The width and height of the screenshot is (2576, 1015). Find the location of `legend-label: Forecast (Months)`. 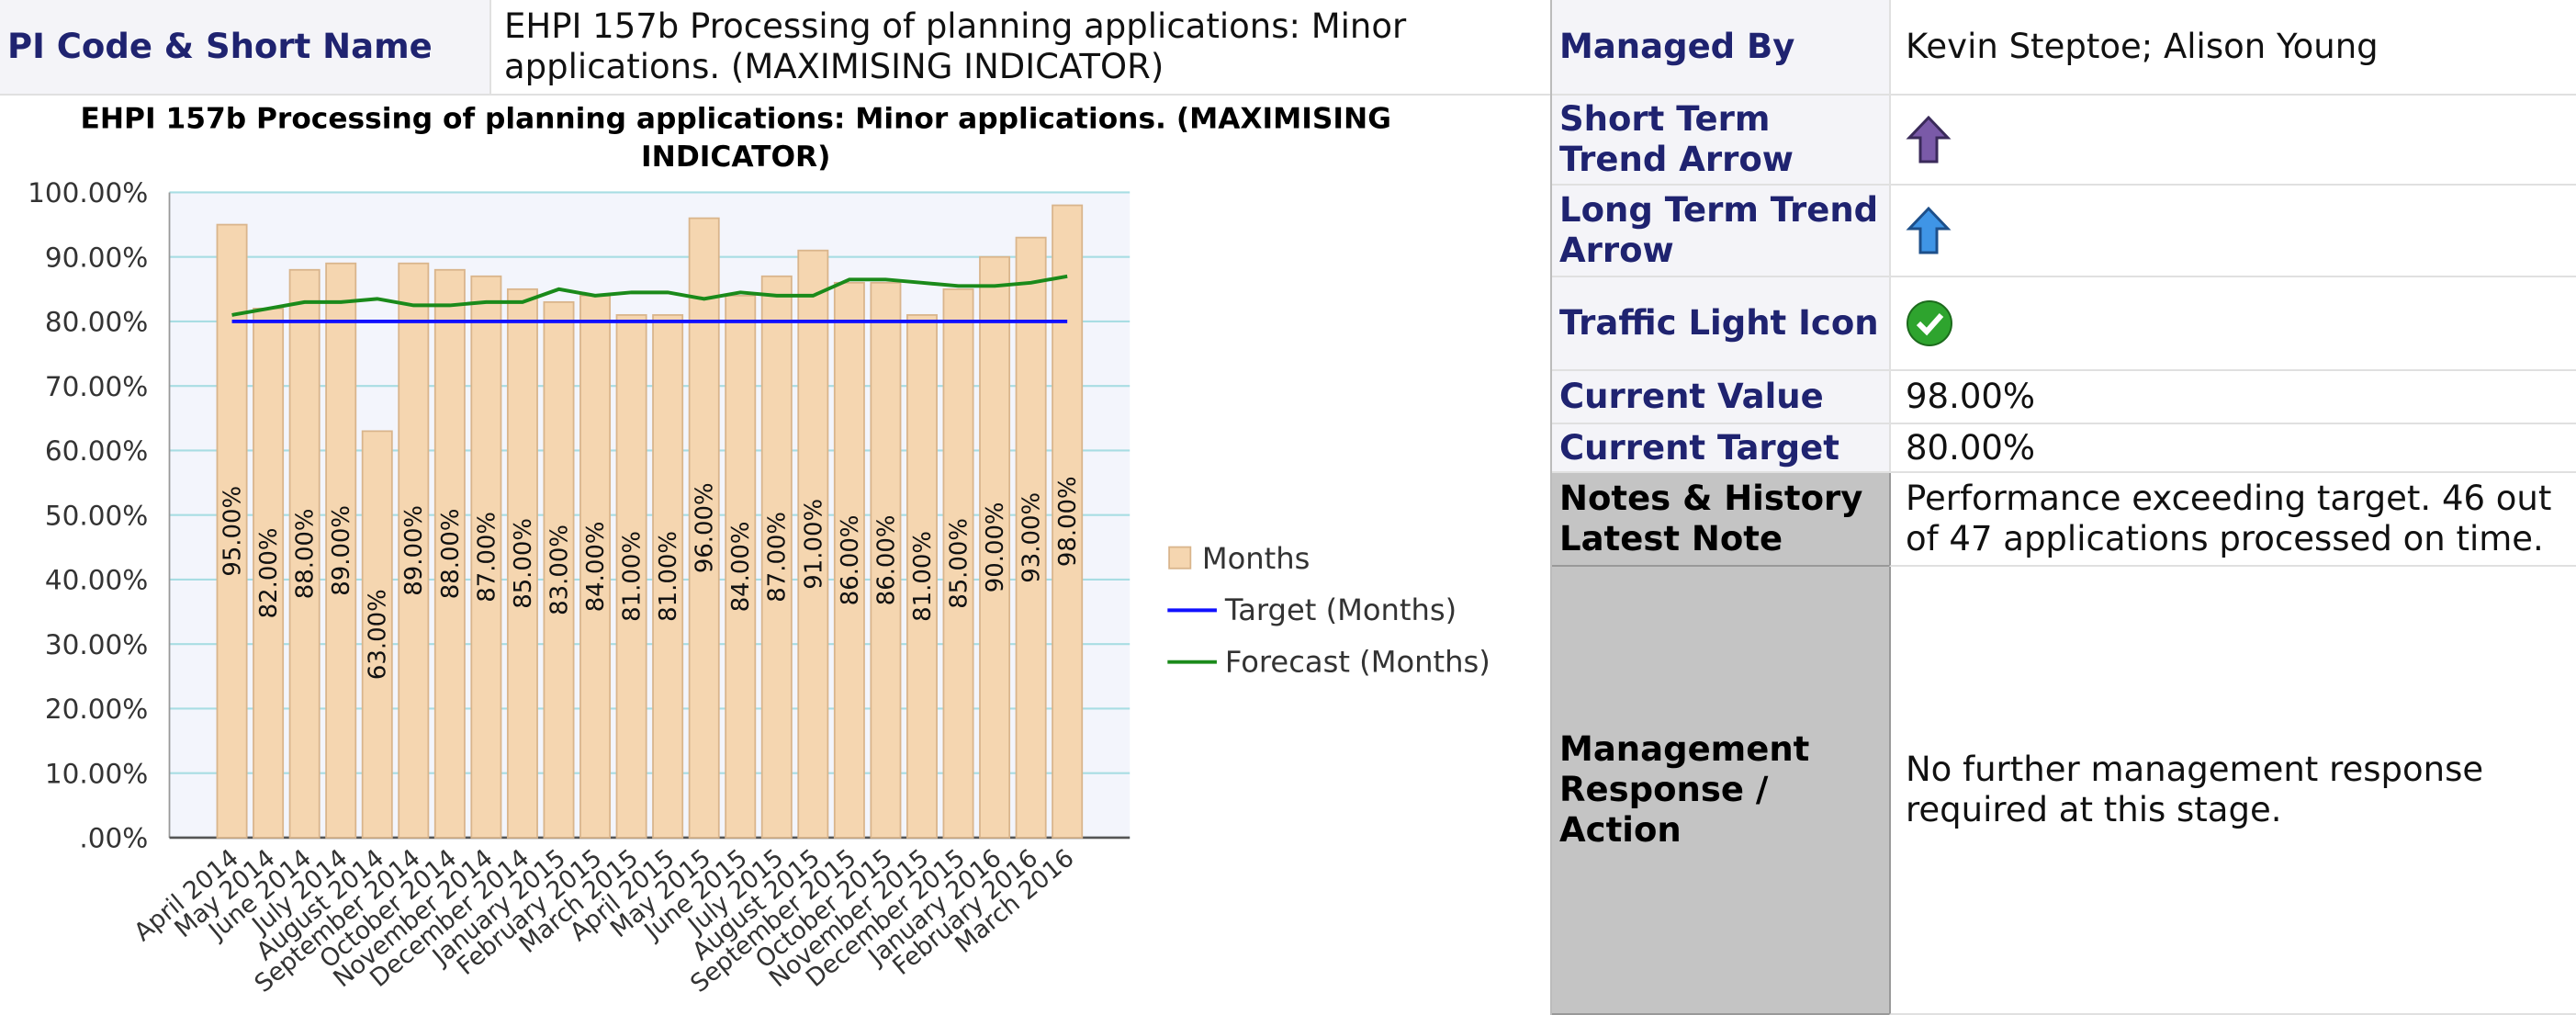

legend-label: Forecast (Months) is located at coordinates (1357, 661).